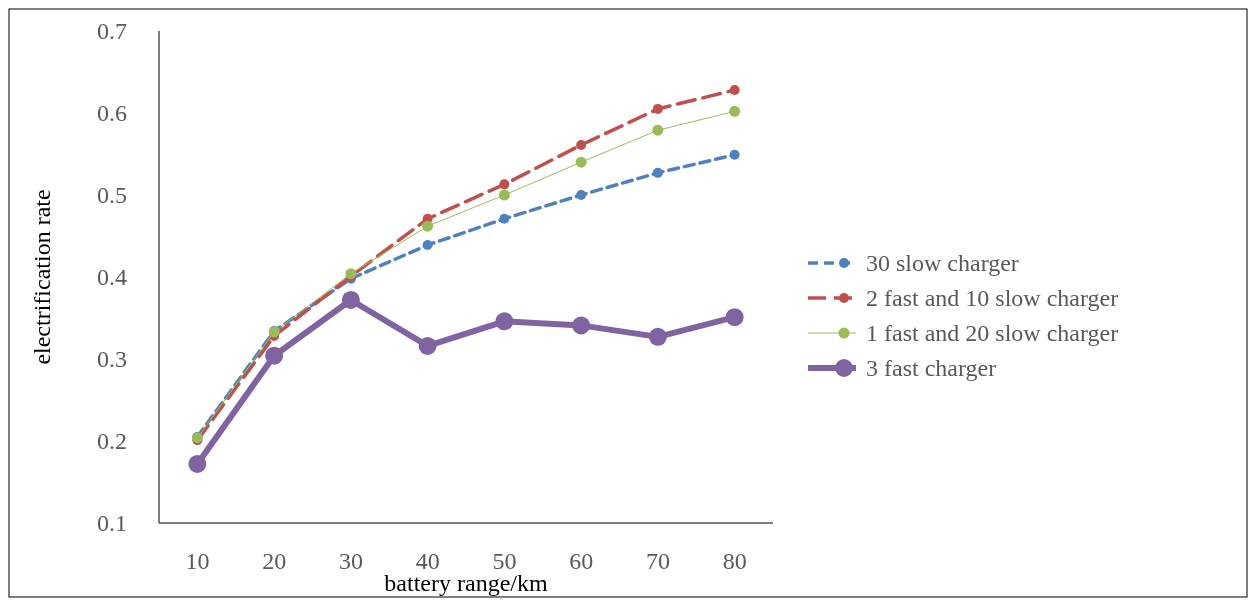 The width and height of the screenshot is (1258, 604). What do you see at coordinates (112, 277) in the screenshot?
I see `y-tick-label: 0.4` at bounding box center [112, 277].